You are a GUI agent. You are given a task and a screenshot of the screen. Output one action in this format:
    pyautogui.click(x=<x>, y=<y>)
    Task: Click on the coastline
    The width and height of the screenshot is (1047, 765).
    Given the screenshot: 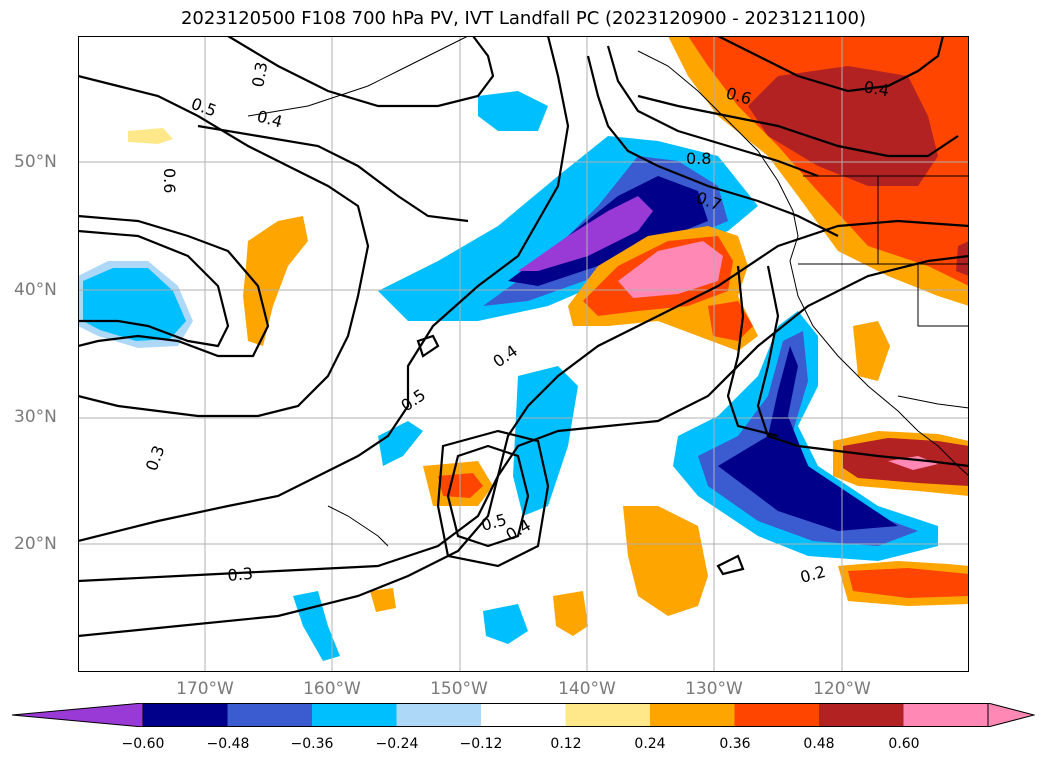 What is the action you would take?
    pyautogui.click(x=358, y=76)
    